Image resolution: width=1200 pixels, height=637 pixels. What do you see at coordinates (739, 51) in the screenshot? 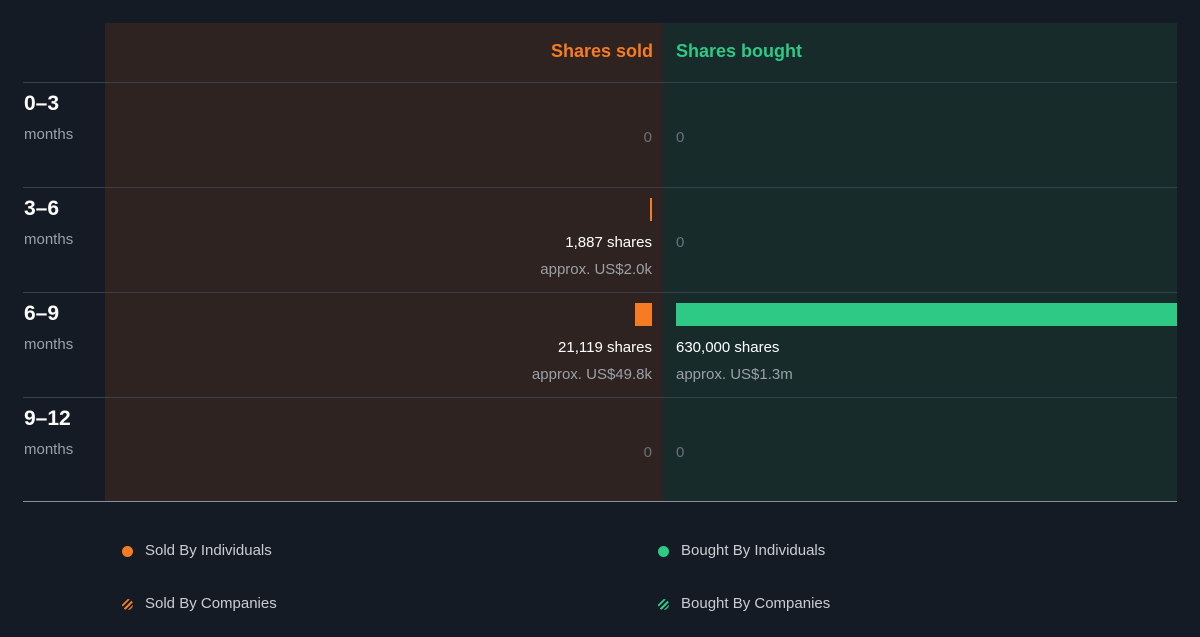
I see `shares-bought-header: Shares bought` at bounding box center [739, 51].